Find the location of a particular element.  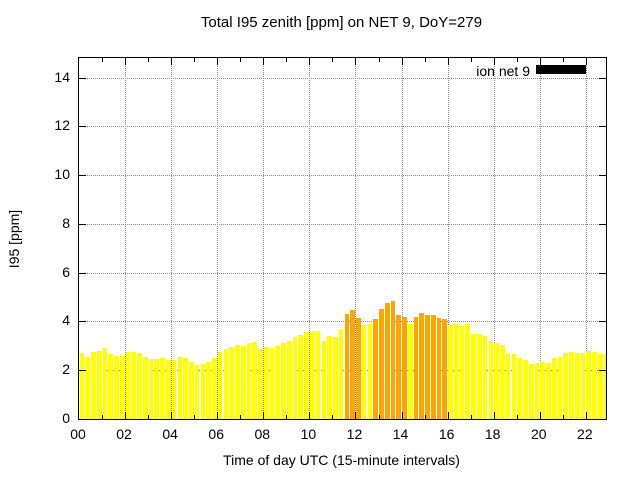

x-tick-label: 10 is located at coordinates (308, 434).